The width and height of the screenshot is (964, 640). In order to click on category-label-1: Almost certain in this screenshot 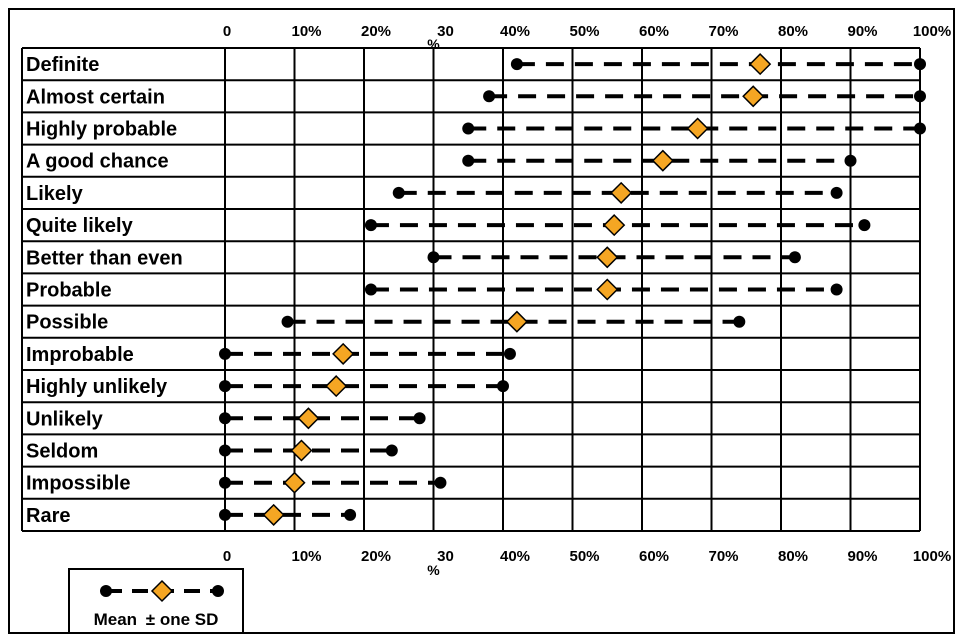, I will do `click(95, 97)`.